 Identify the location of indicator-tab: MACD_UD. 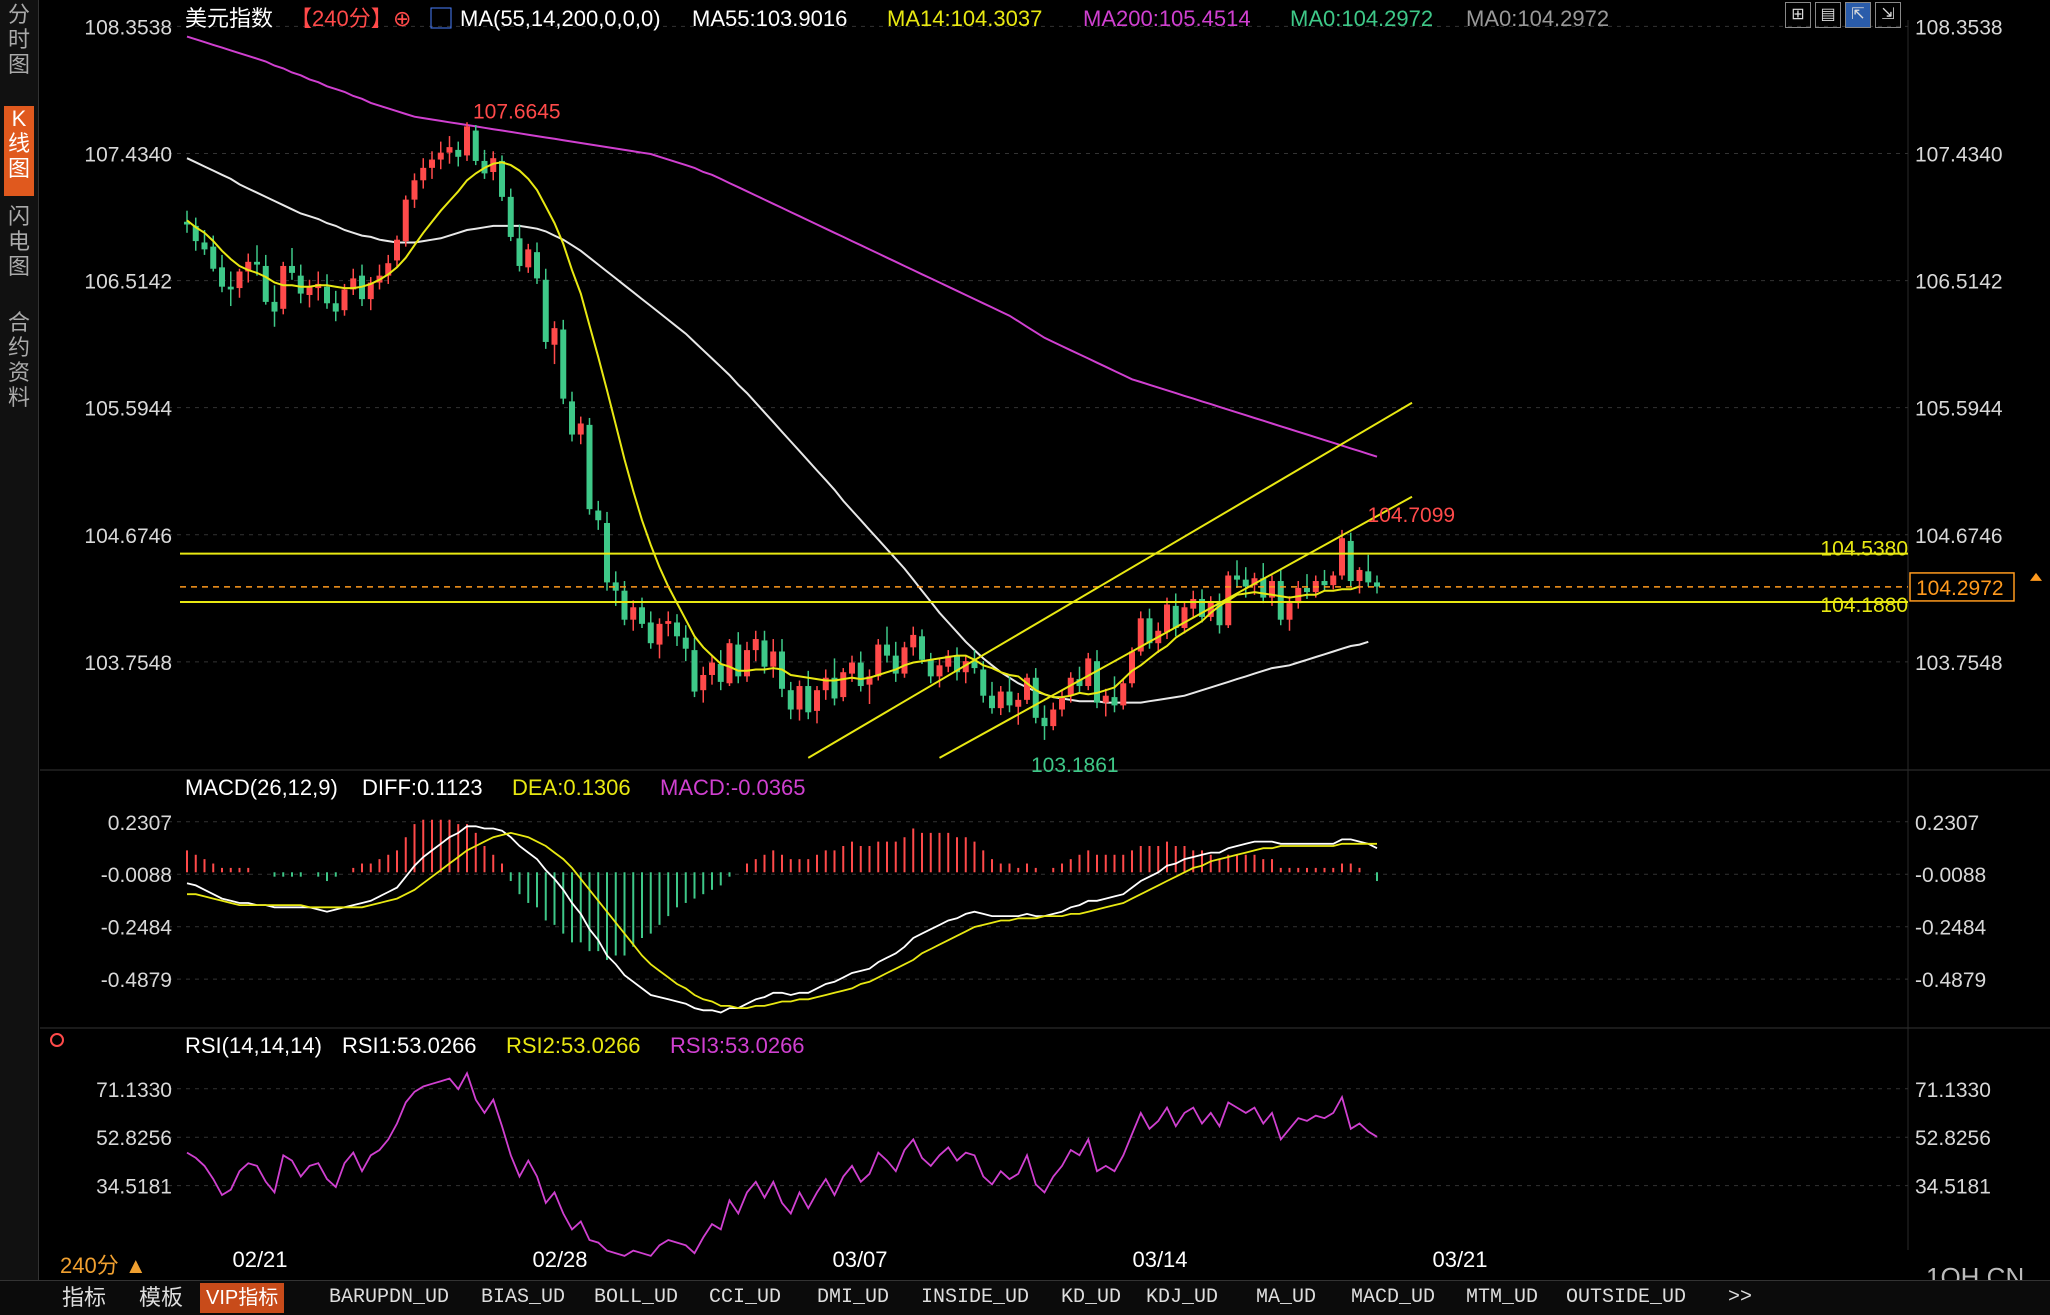
(1393, 1297).